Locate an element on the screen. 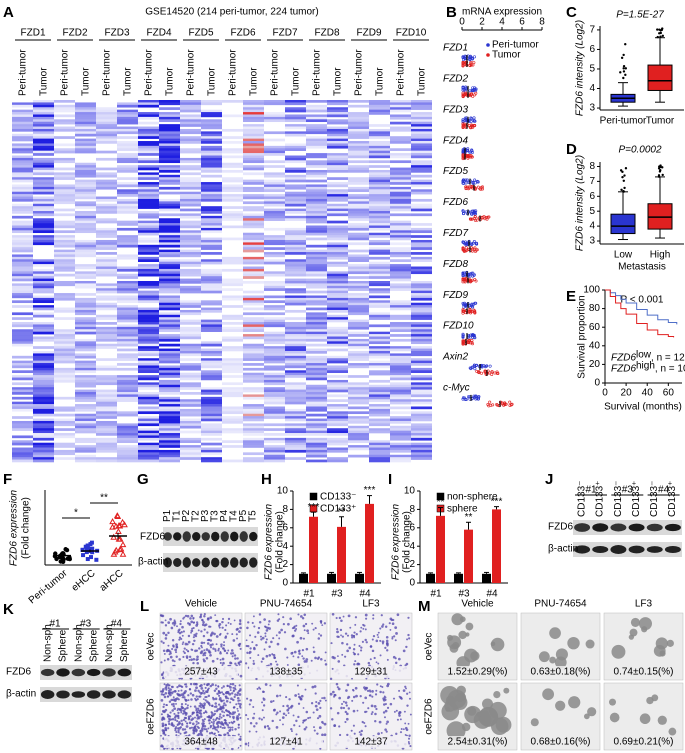 The image size is (685, 753). outlier is located at coordinates (623, 68).